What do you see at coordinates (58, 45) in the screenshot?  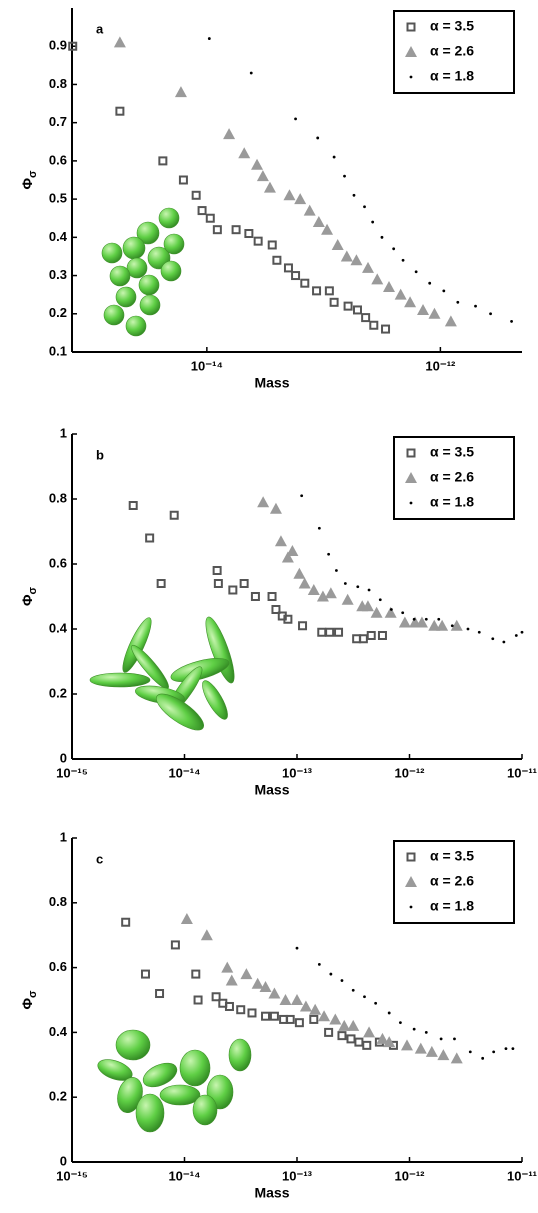 I see `y-tick-label: 0.9` at bounding box center [58, 45].